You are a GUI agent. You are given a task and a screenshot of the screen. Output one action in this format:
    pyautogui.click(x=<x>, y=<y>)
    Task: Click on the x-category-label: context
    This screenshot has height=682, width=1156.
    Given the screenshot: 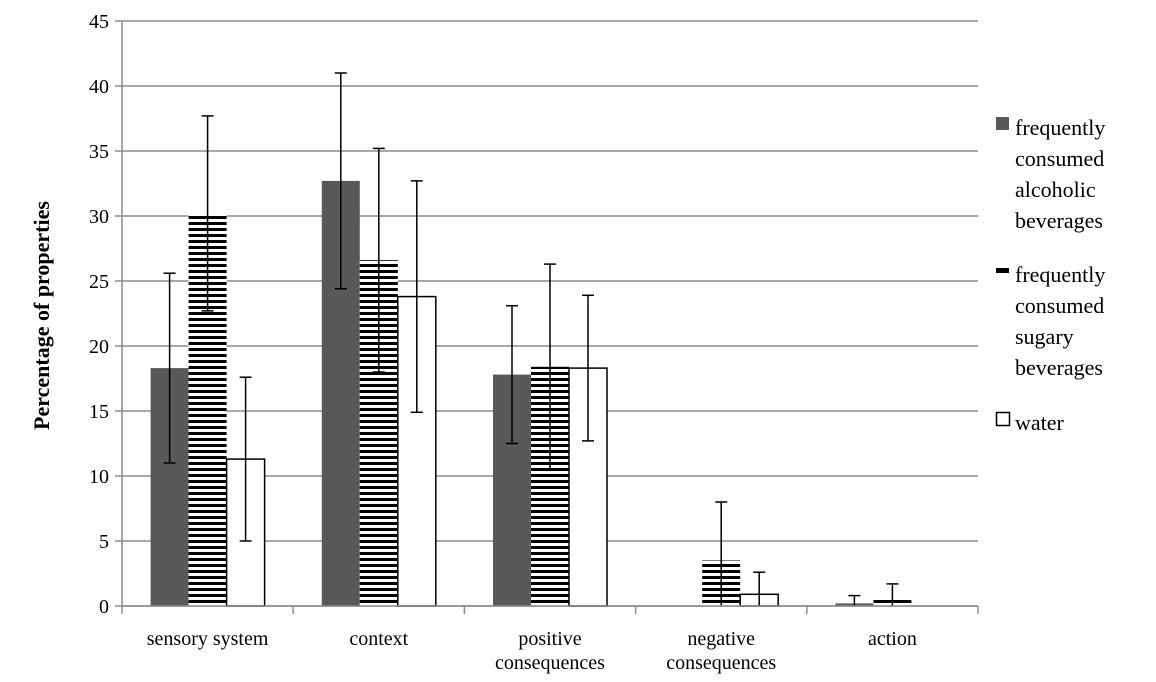 What is the action you would take?
    pyautogui.click(x=378, y=639)
    